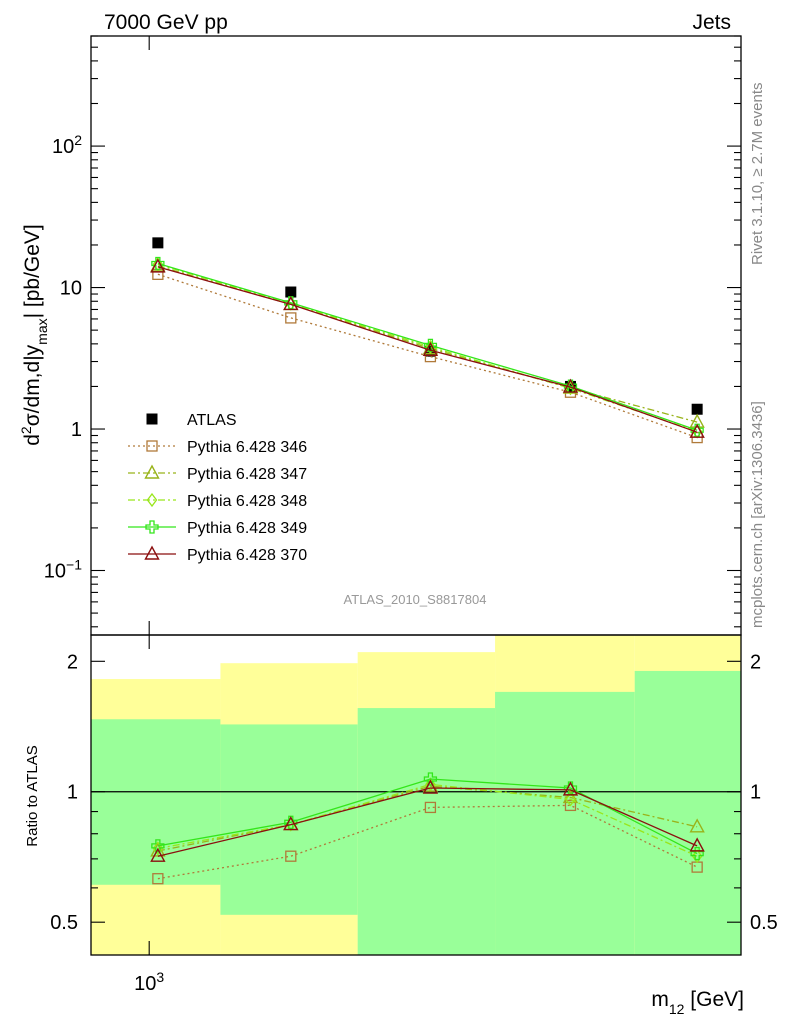 The height and width of the screenshot is (1024, 786). I want to click on legend-marker-p346, so click(152, 446).